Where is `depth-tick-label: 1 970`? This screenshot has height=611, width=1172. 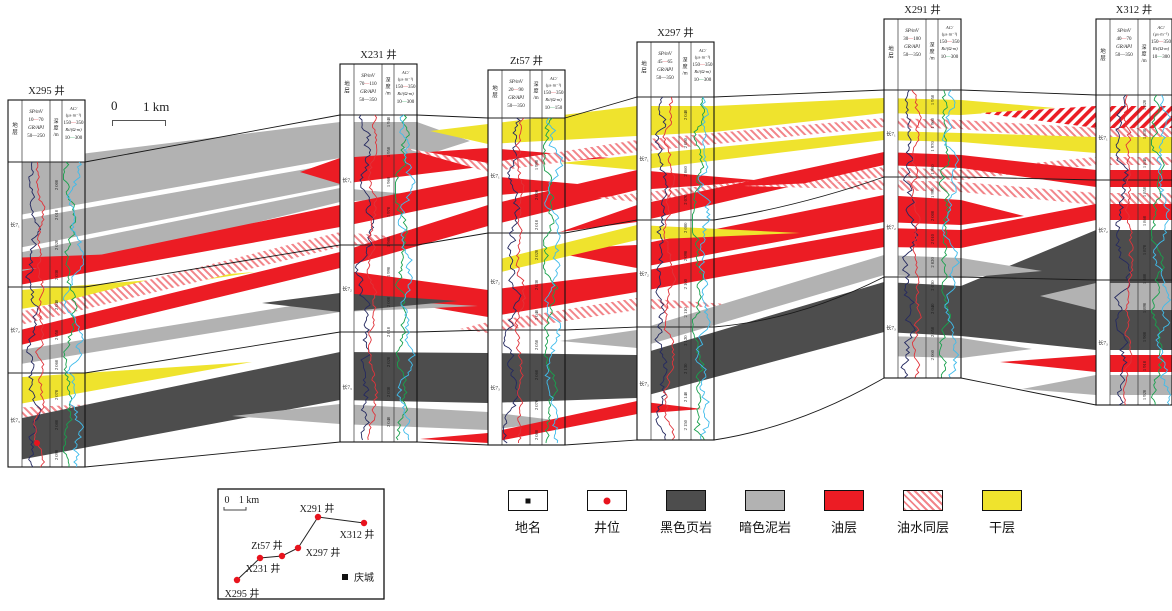 depth-tick-label: 1 970 is located at coordinates (388, 211).